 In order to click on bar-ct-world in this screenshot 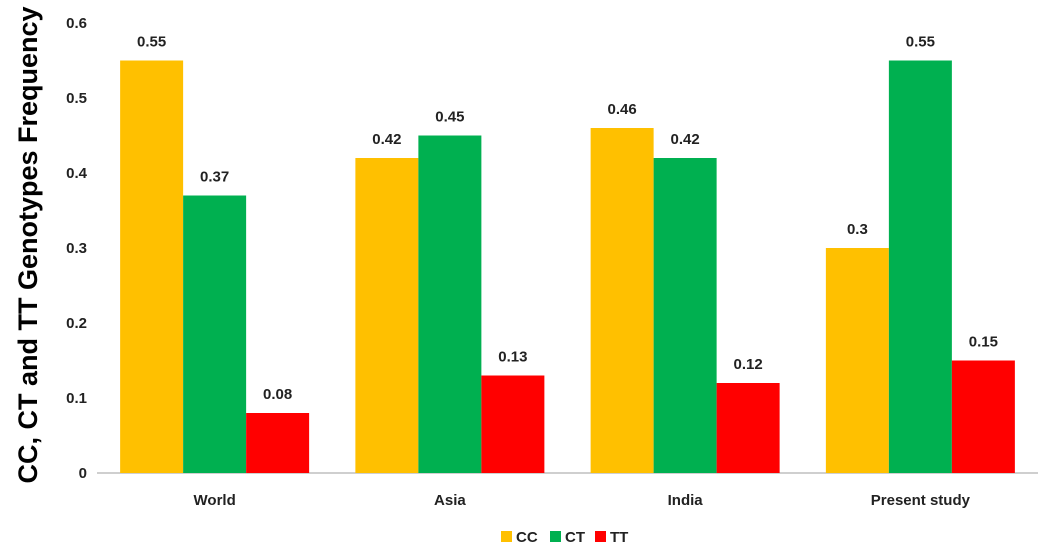, I will do `click(215, 334)`.